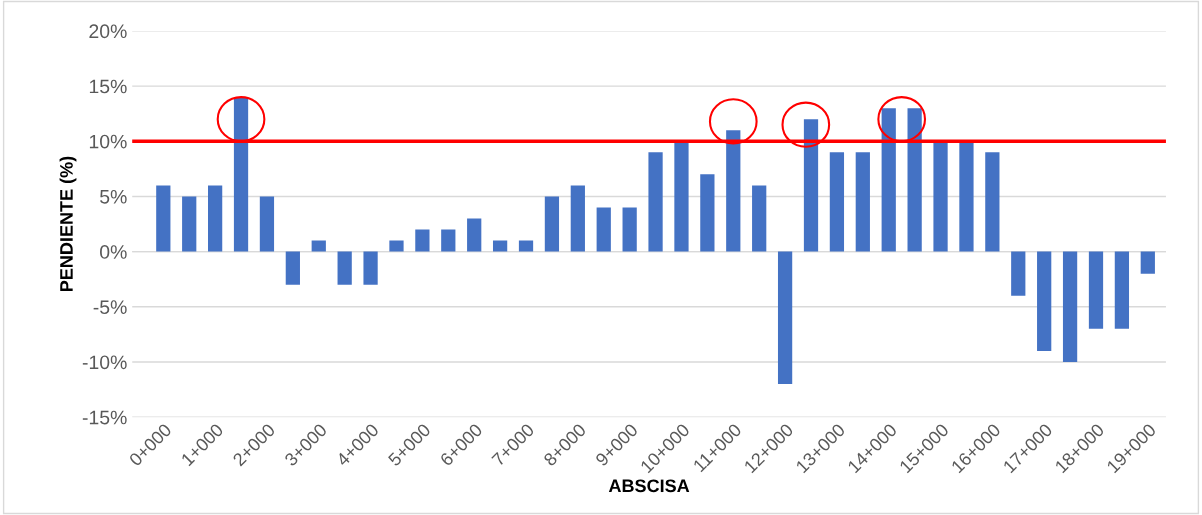  I want to click on y-tick-label: 0%, so click(113, 252).